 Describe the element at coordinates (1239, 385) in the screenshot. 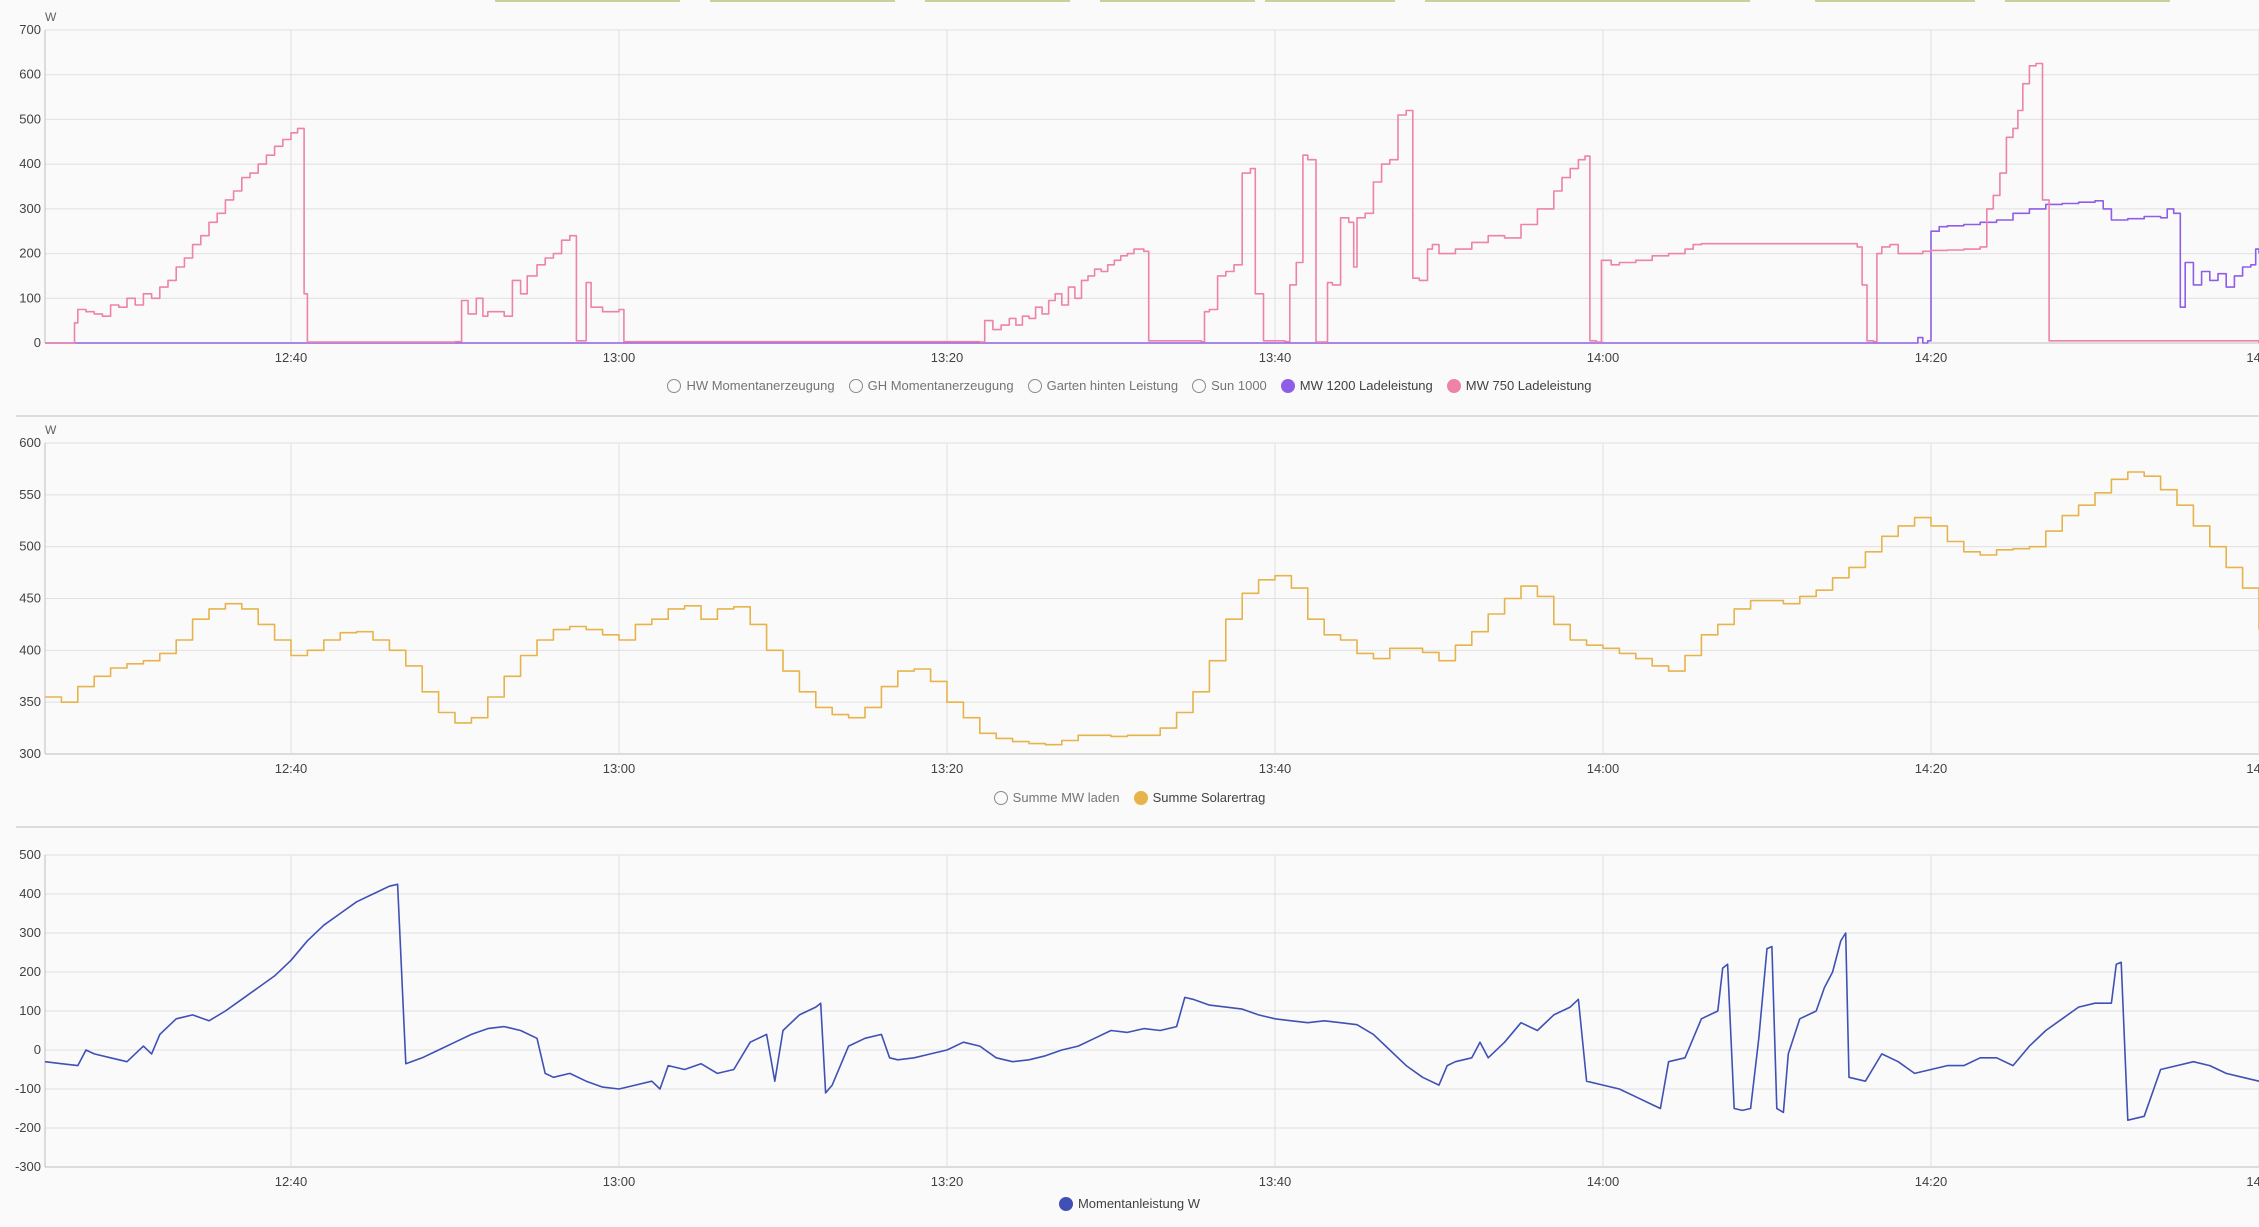

I see `legend-label: Sun 1000` at that location.